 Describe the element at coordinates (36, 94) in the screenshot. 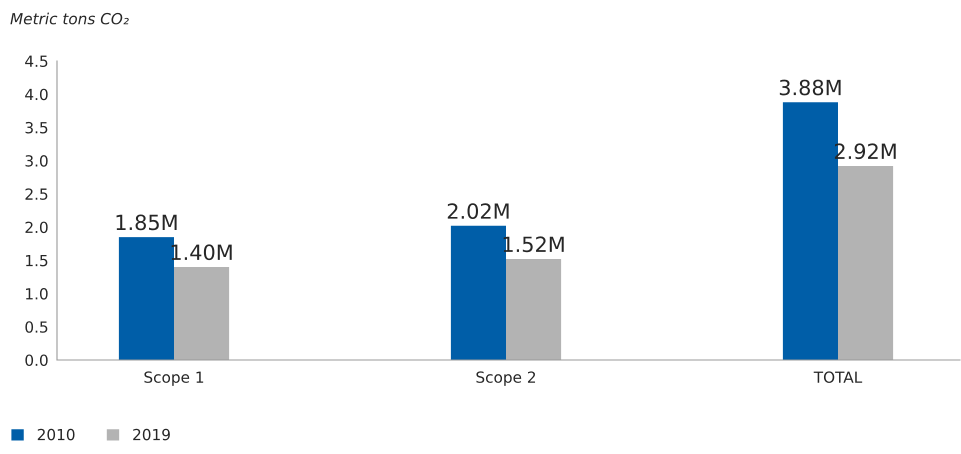

I see `y-tick-label: 4.0` at that location.